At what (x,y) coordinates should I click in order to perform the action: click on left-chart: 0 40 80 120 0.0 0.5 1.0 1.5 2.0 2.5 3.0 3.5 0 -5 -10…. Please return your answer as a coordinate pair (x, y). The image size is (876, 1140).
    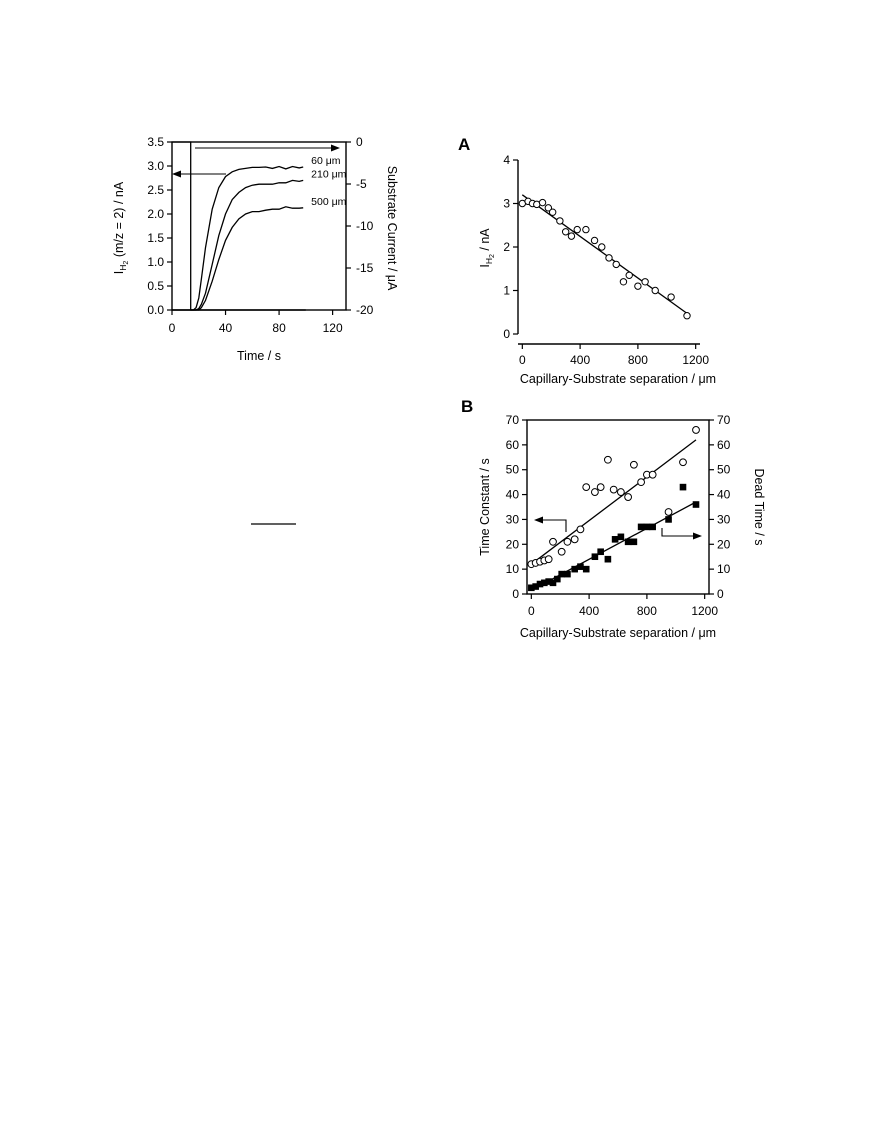
    Looking at the image, I should click on (255, 249).